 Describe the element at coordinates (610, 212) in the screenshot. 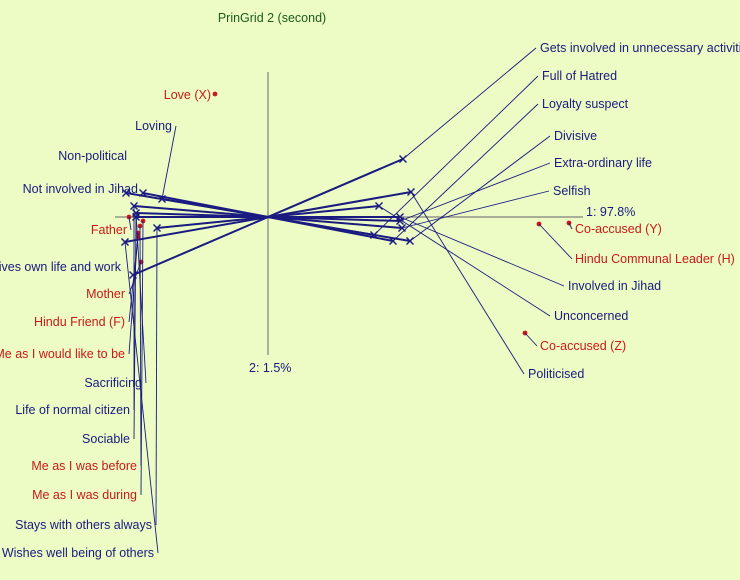

I see `axis-1-label: 1: 97.8%` at that location.